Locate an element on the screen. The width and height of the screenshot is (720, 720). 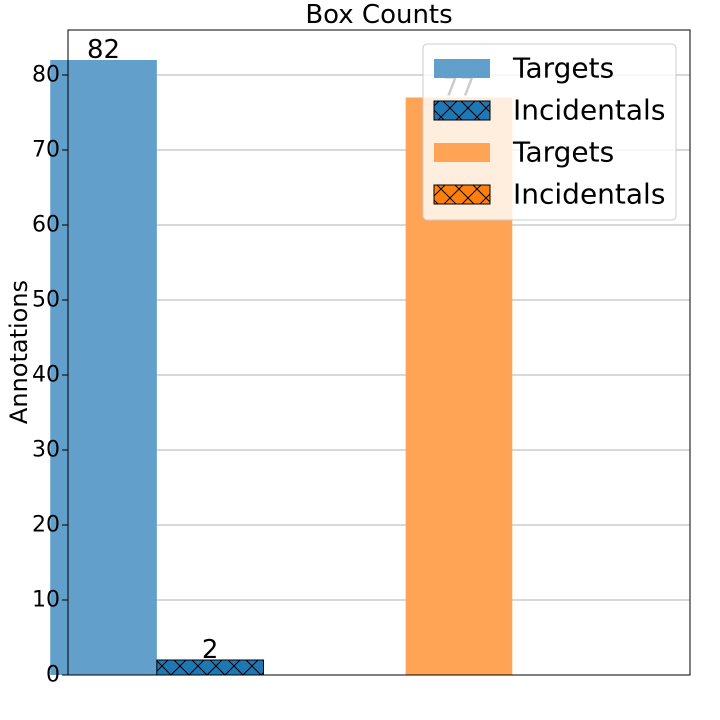
y-tick-label: 40 is located at coordinates (46, 375).